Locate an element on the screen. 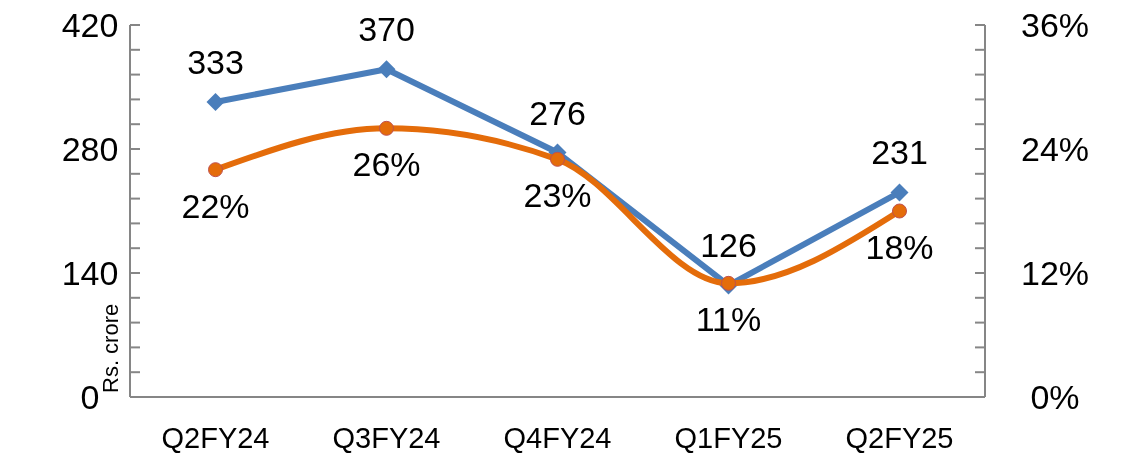  x-tick-label: Q3FY24 is located at coordinates (386, 438).